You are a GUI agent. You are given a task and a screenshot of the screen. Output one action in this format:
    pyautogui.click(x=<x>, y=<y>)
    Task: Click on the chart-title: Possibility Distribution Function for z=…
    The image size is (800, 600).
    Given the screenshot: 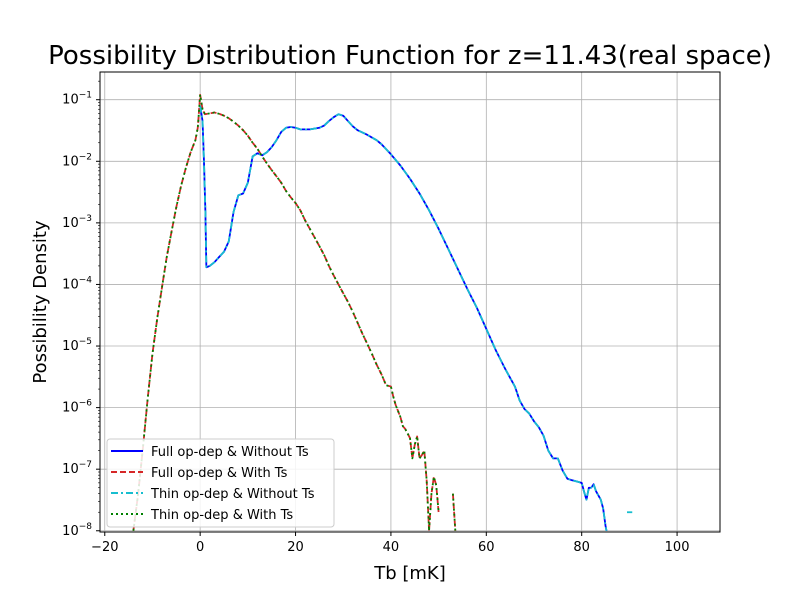 What is the action you would take?
    pyautogui.click(x=410, y=56)
    